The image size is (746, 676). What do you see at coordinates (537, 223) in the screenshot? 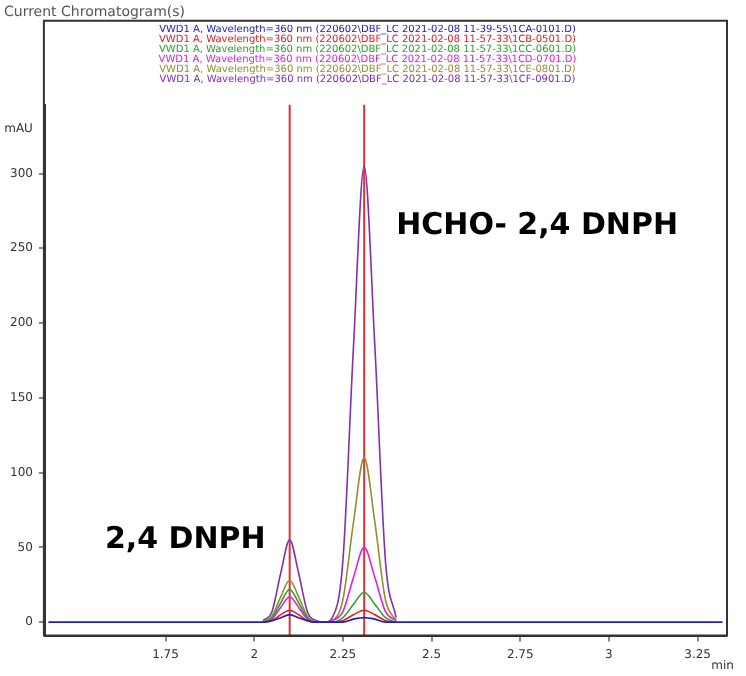
I see `annotation: HCHO- 2,4 DNPH` at bounding box center [537, 223].